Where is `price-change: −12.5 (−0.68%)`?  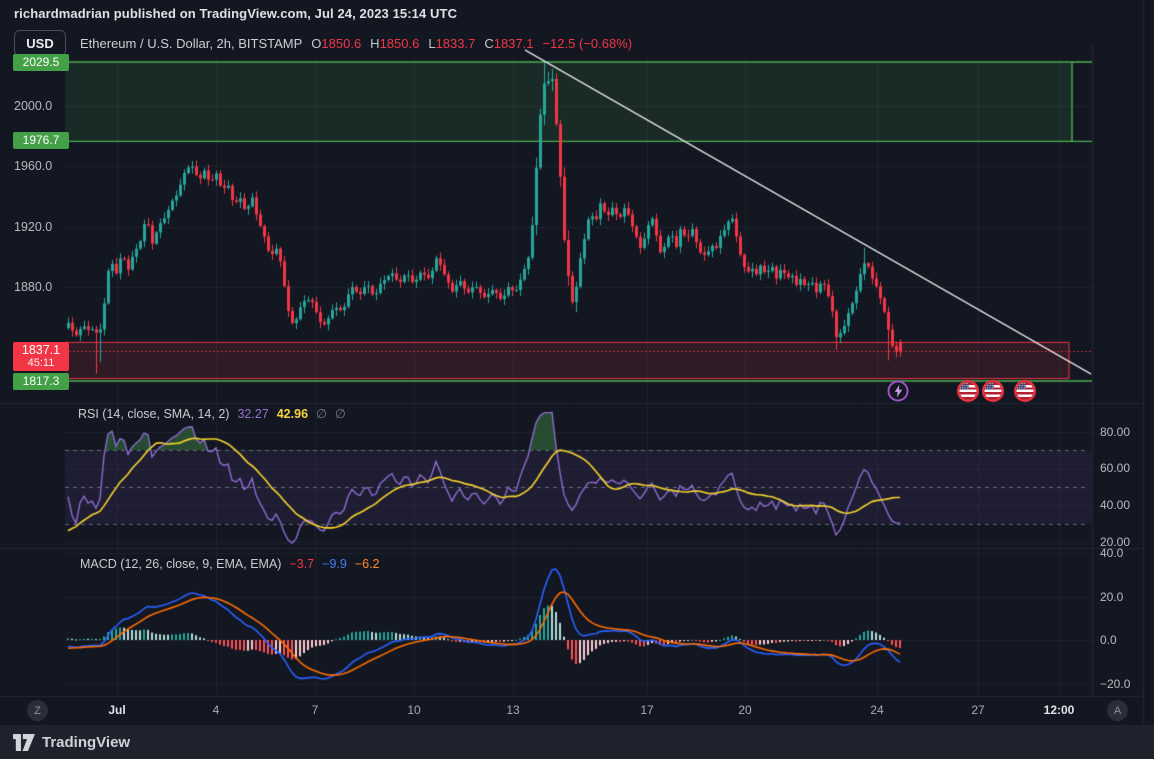 price-change: −12.5 (−0.68%) is located at coordinates (587, 43).